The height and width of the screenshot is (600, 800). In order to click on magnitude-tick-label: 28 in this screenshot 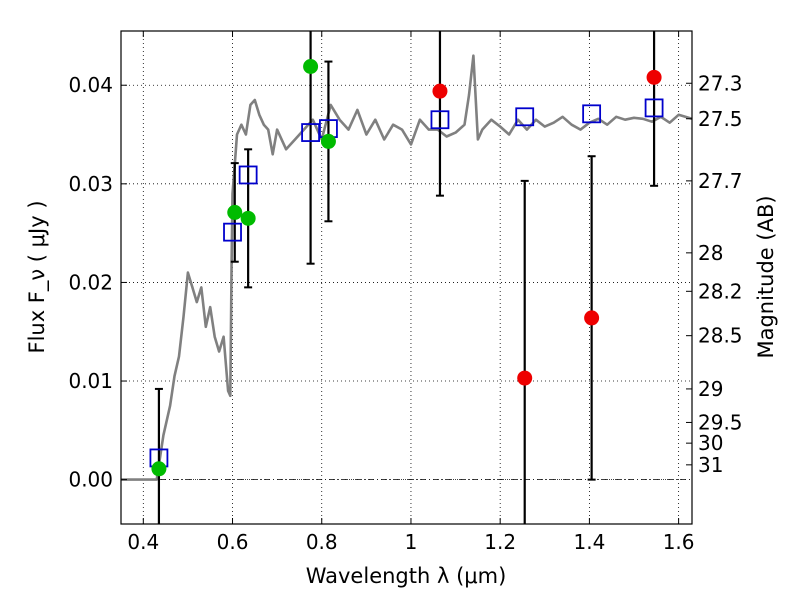, I will do `click(710, 253)`.